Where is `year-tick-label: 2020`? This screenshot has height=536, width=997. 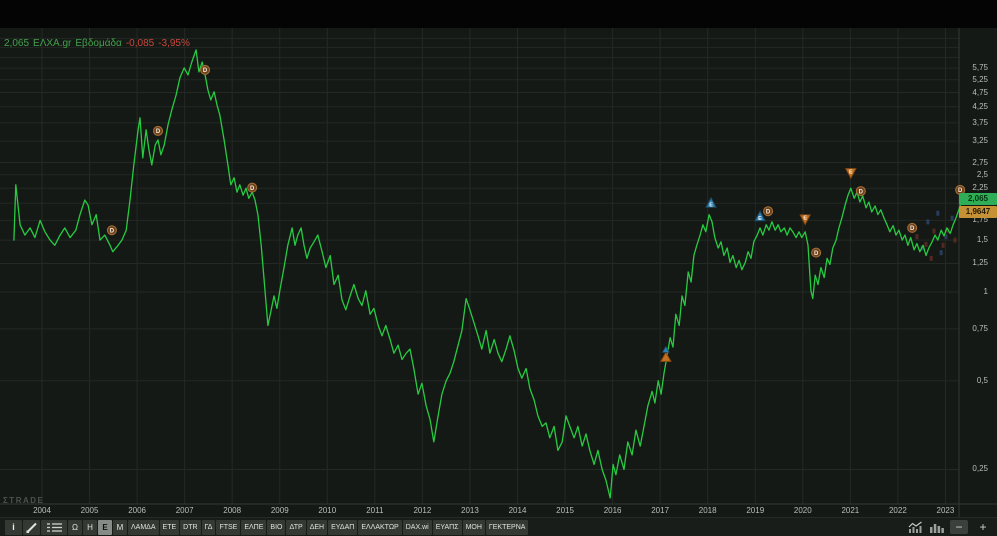
year-tick-label: 2020 is located at coordinates (802, 510).